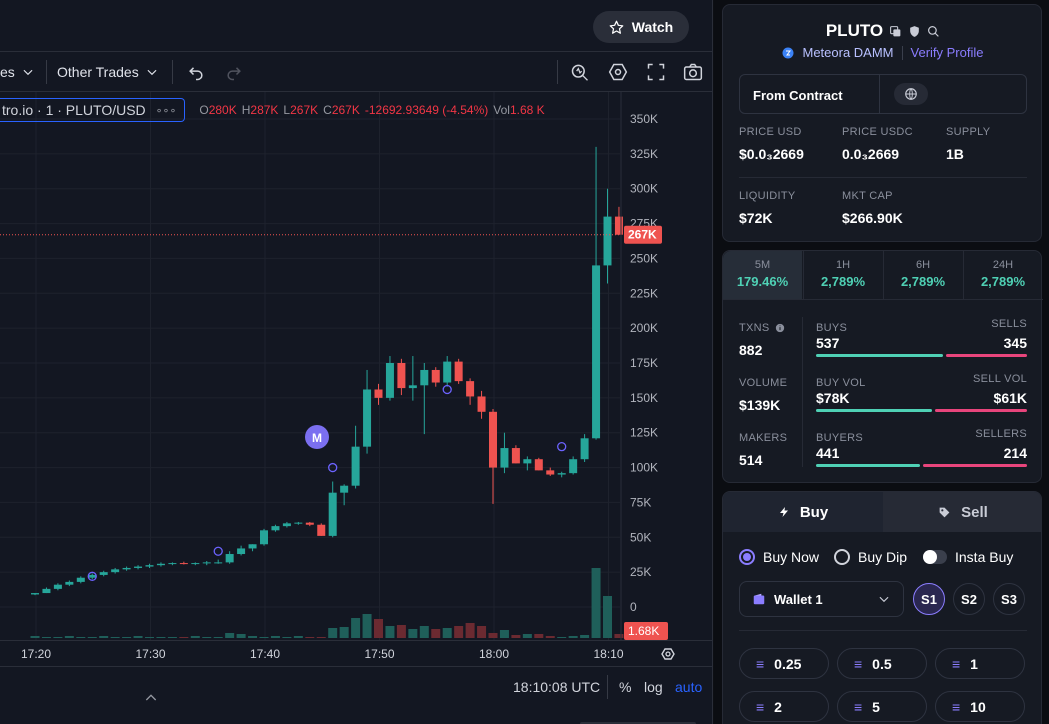 The image size is (1049, 724). Describe the element at coordinates (848, 52) in the screenshot. I see `dex-label: Meteora DAMM` at that location.